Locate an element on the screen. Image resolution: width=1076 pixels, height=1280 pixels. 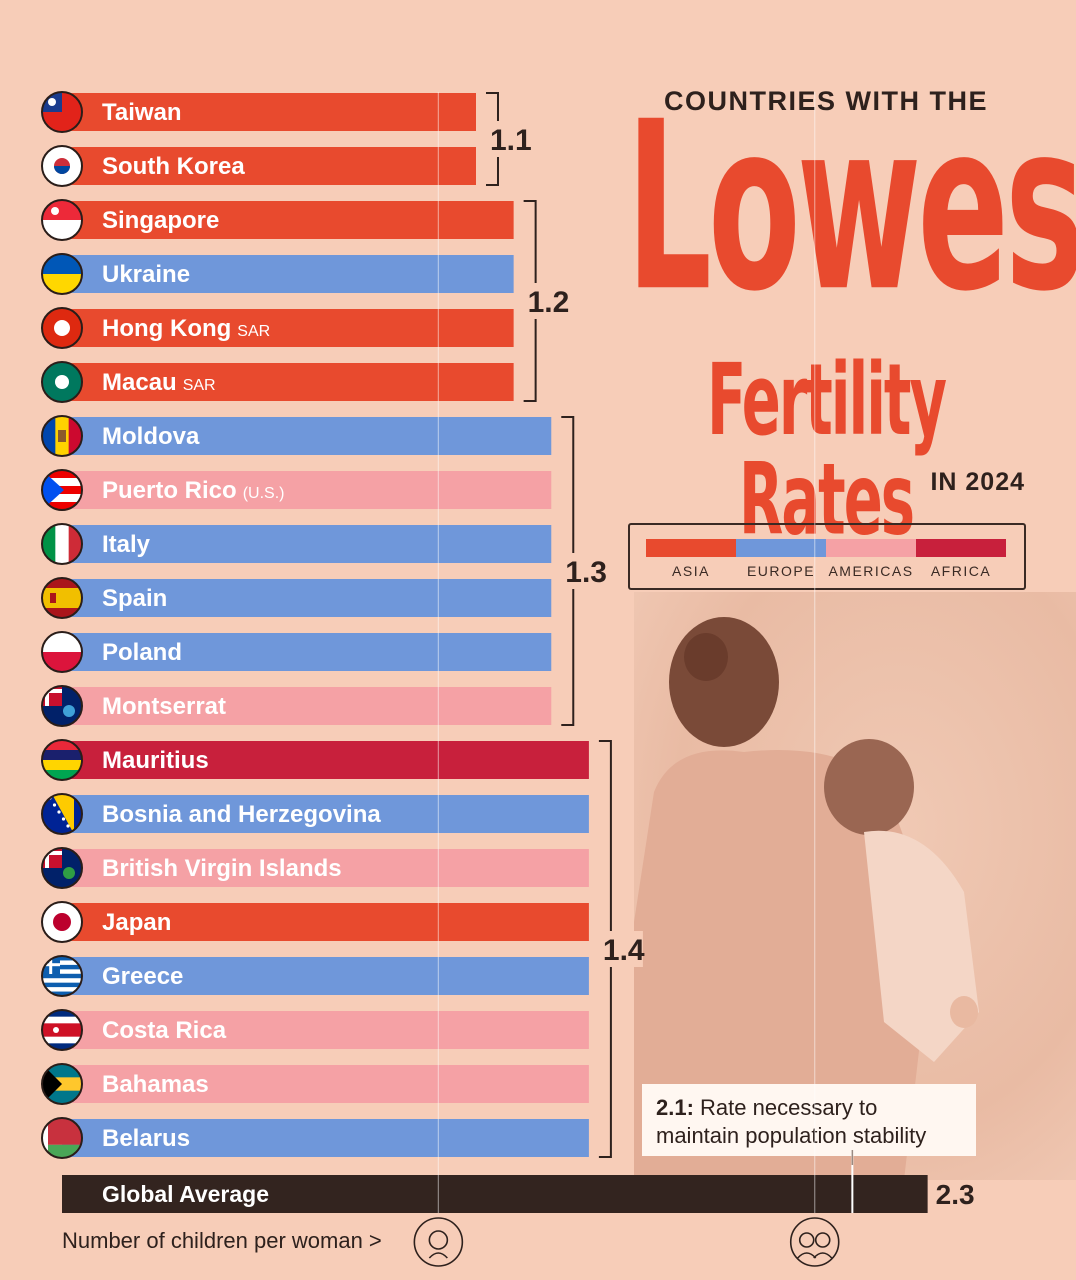
south-korea-flag is located at coordinates (62, 166).